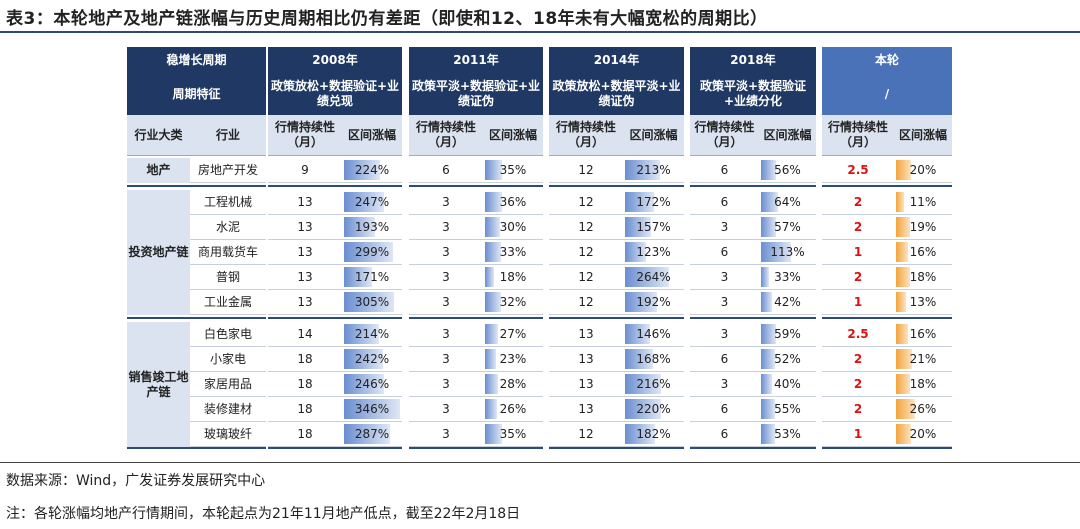 This screenshot has height=529, width=1080. Describe the element at coordinates (513, 434) in the screenshot. I see `range-cell: 35%` at that location.